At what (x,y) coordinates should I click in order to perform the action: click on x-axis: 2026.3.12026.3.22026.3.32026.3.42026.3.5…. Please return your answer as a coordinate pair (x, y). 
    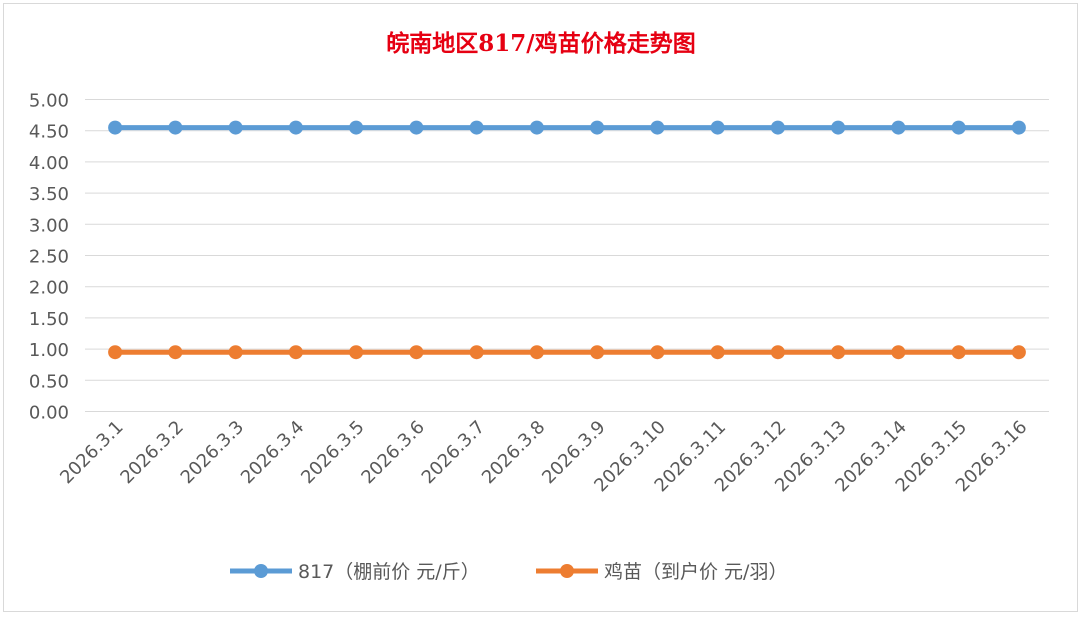
    Looking at the image, I should click on (543, 457).